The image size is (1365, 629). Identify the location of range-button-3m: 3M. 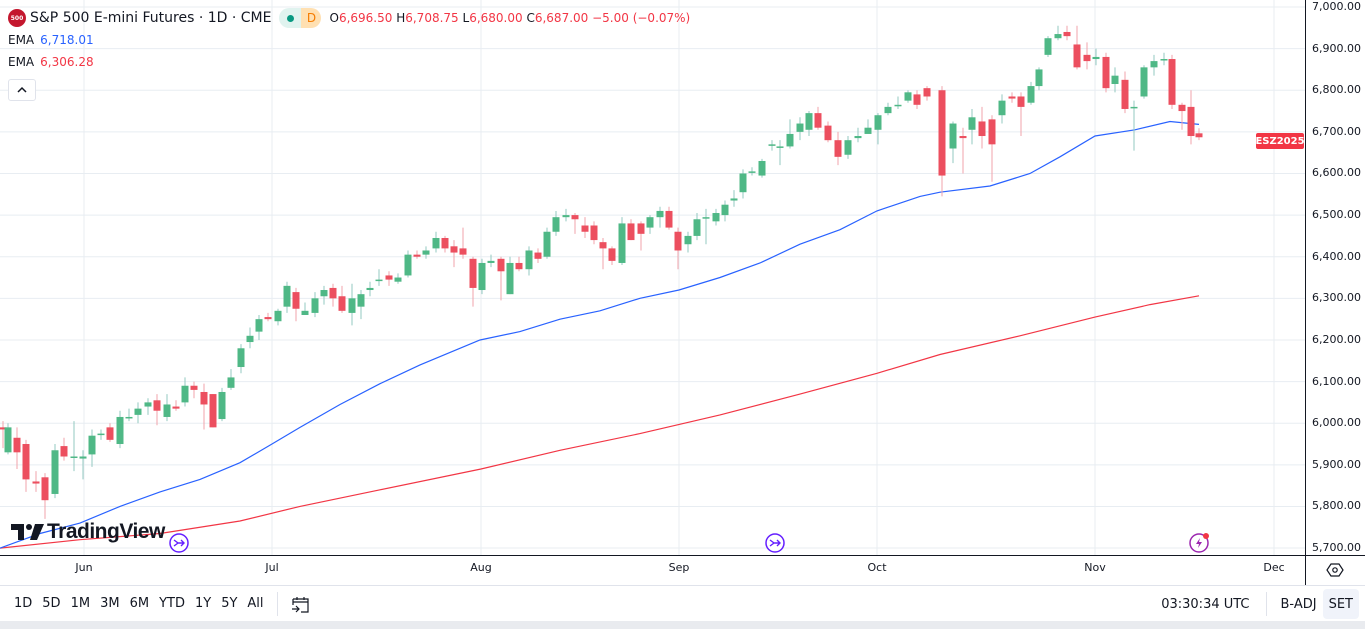
(110, 603).